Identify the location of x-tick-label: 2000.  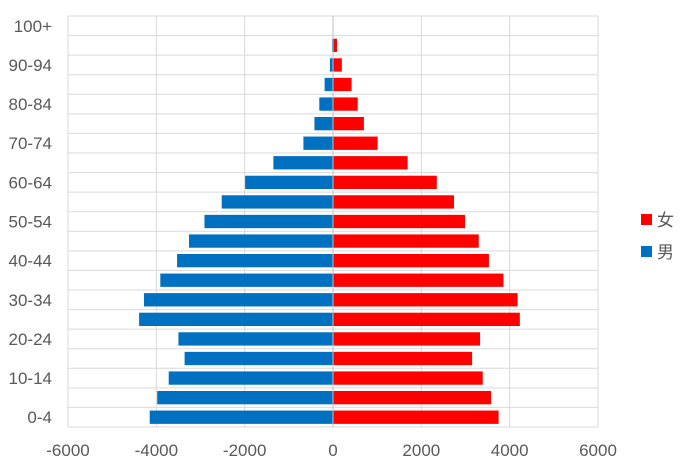
(421, 450).